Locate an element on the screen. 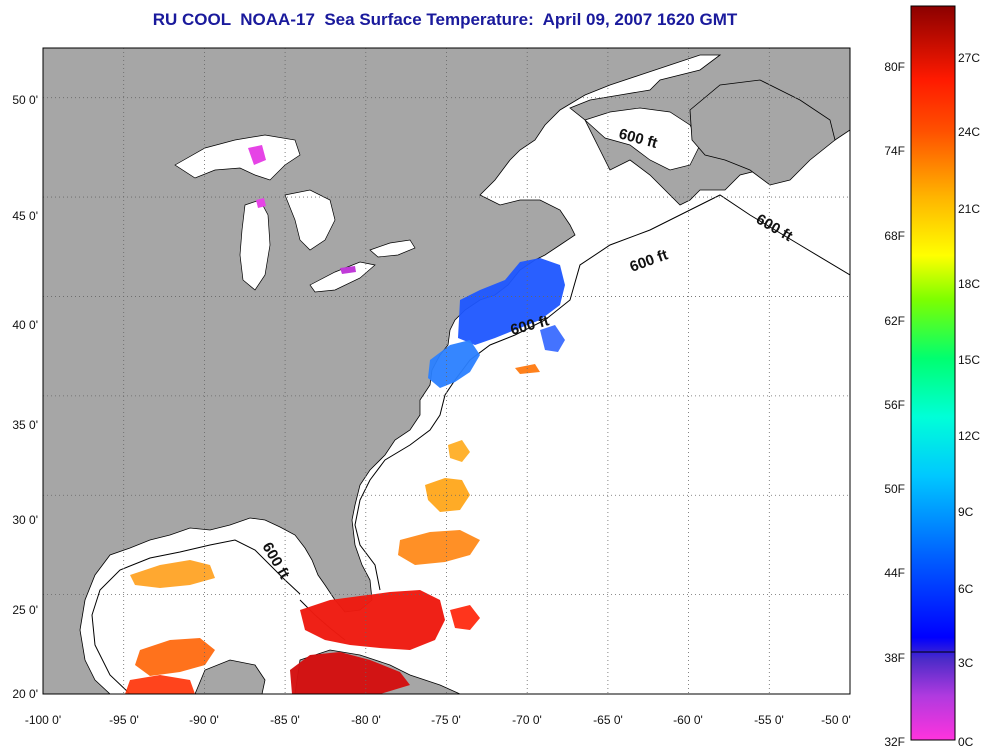 The width and height of the screenshot is (984, 754). sst-patch-lake-superior is located at coordinates (257, 155).